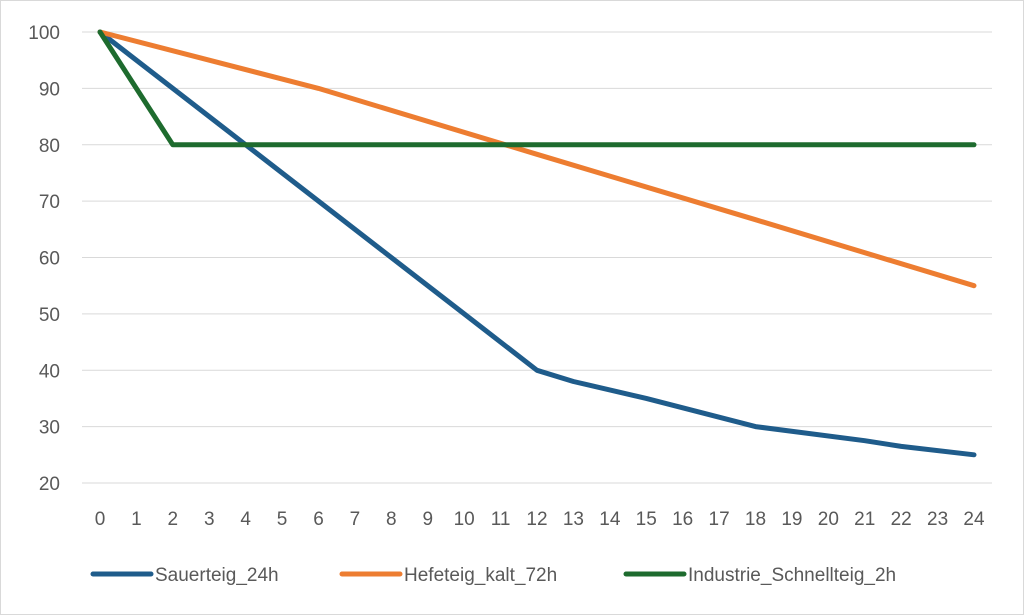 This screenshot has height=615, width=1024. I want to click on x-tick-label: 4, so click(245, 519).